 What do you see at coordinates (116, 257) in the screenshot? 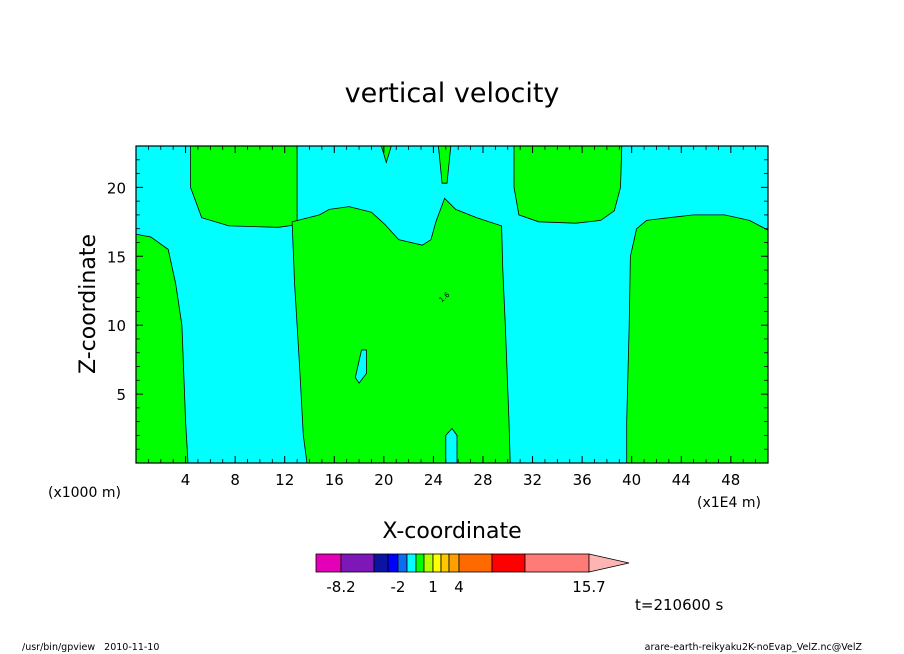
I see `y-tick-label: 15` at bounding box center [116, 257].